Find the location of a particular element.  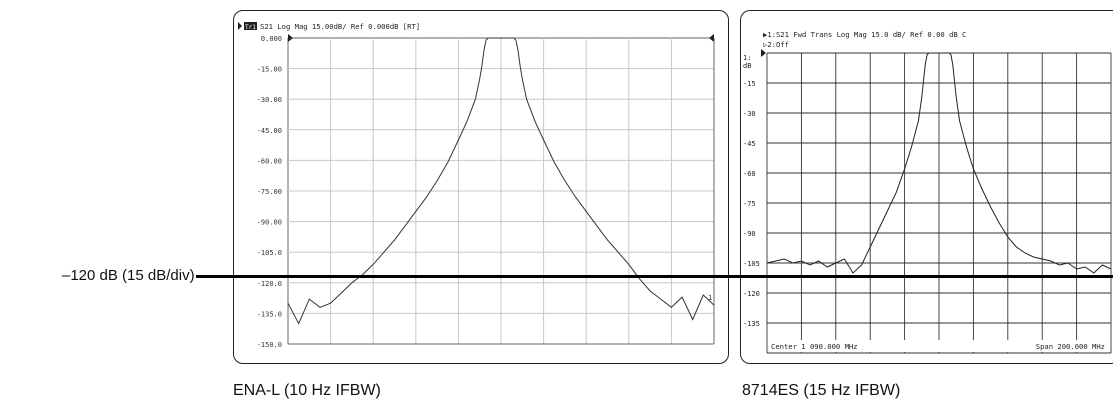

footer-right: Span 200.000 MHz is located at coordinates (1070, 346).